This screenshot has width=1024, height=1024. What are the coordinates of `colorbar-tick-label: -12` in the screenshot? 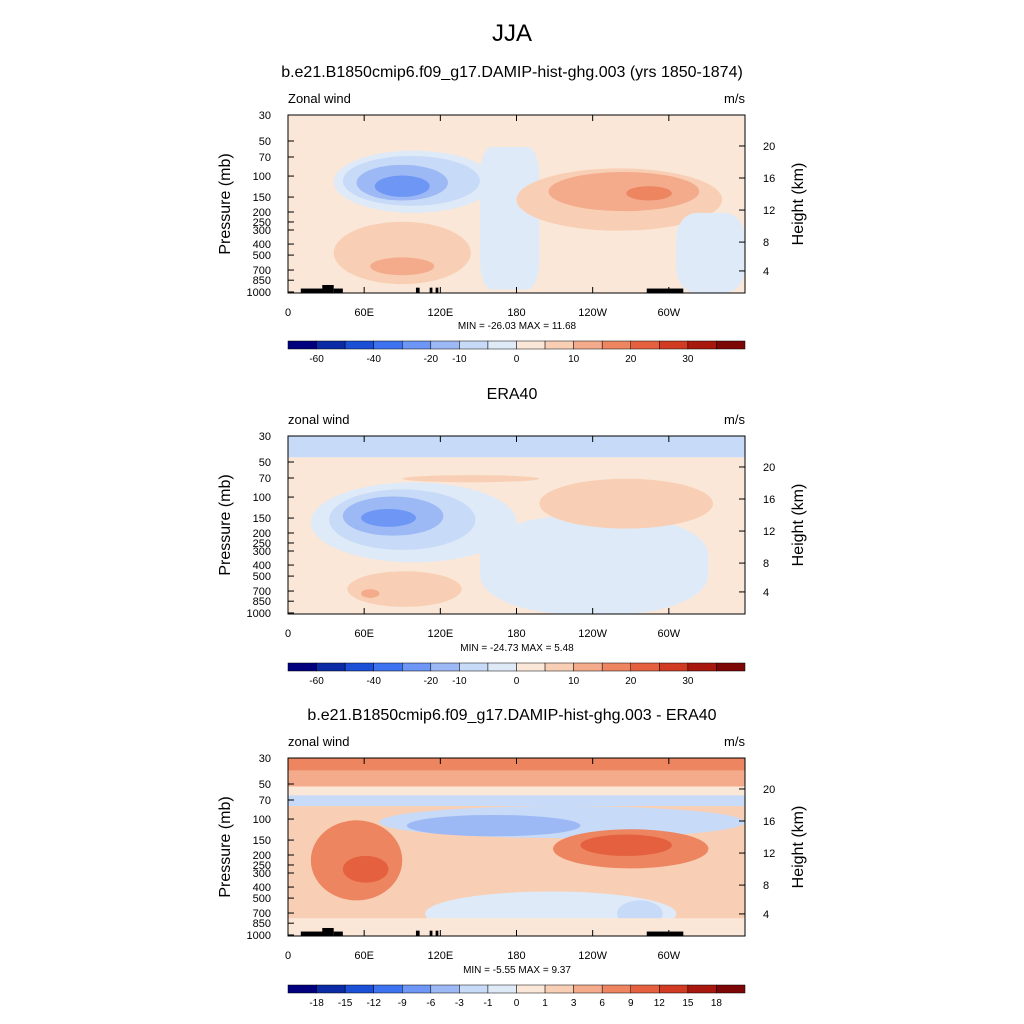 It's located at (373, 1003).